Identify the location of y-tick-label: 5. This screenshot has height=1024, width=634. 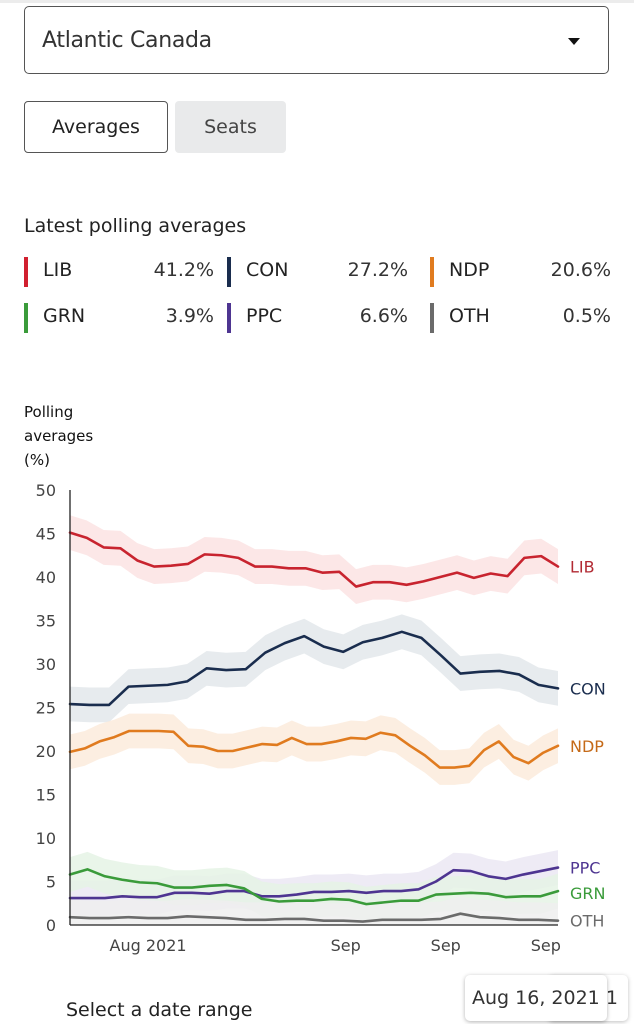
(51, 882).